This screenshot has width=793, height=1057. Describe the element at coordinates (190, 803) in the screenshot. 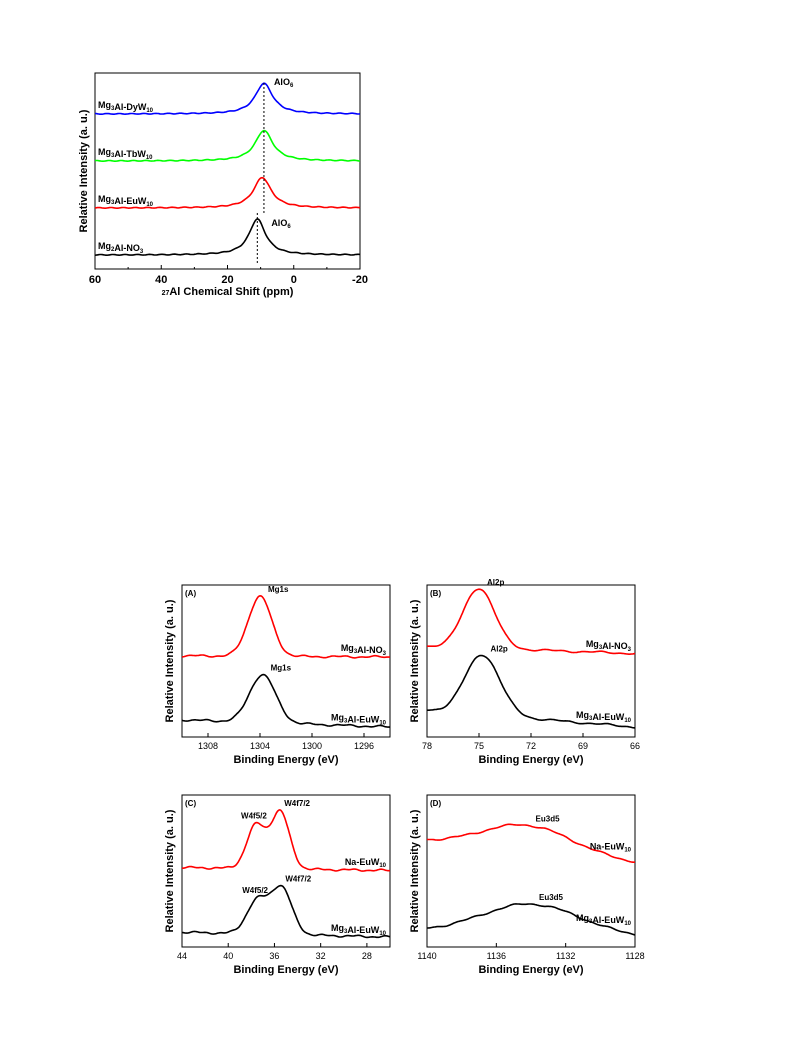

I see `panel-label: (C)` at that location.